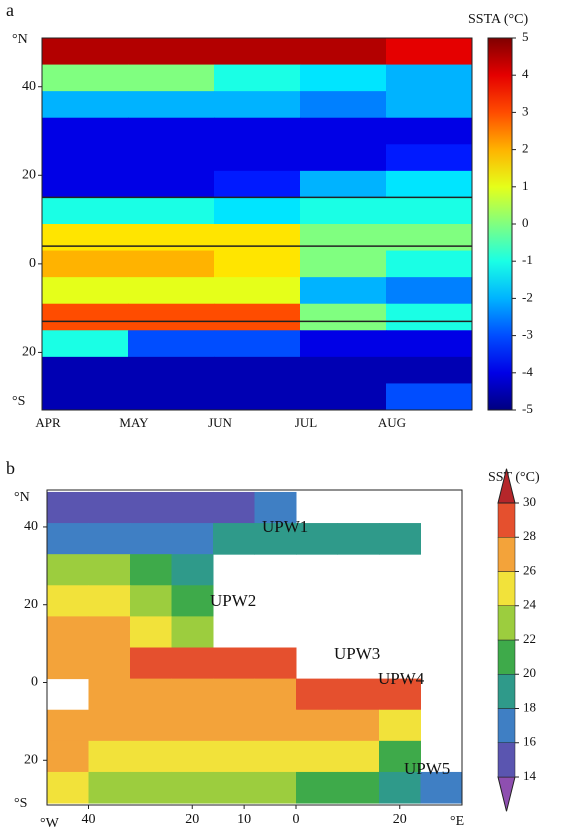 This screenshot has width=561, height=833. Describe the element at coordinates (50, 823) in the screenshot. I see `x-unit-left: °W` at that location.